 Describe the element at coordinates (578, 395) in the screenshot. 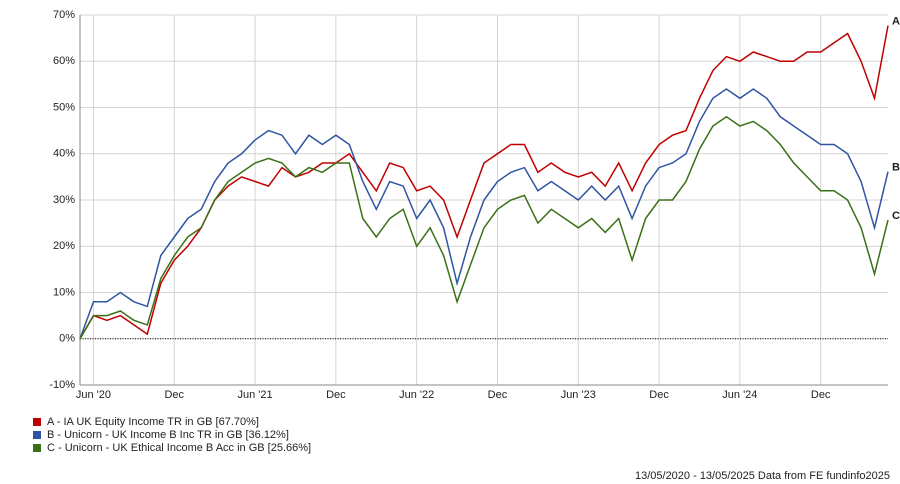

I see `x-tick-label: Jun '23` at that location.